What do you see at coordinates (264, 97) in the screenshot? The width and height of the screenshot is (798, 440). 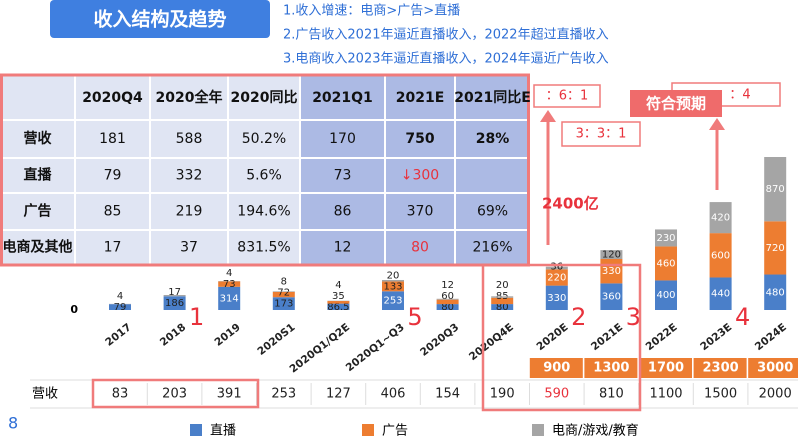 I see `table-header: 2020同比` at bounding box center [264, 97].